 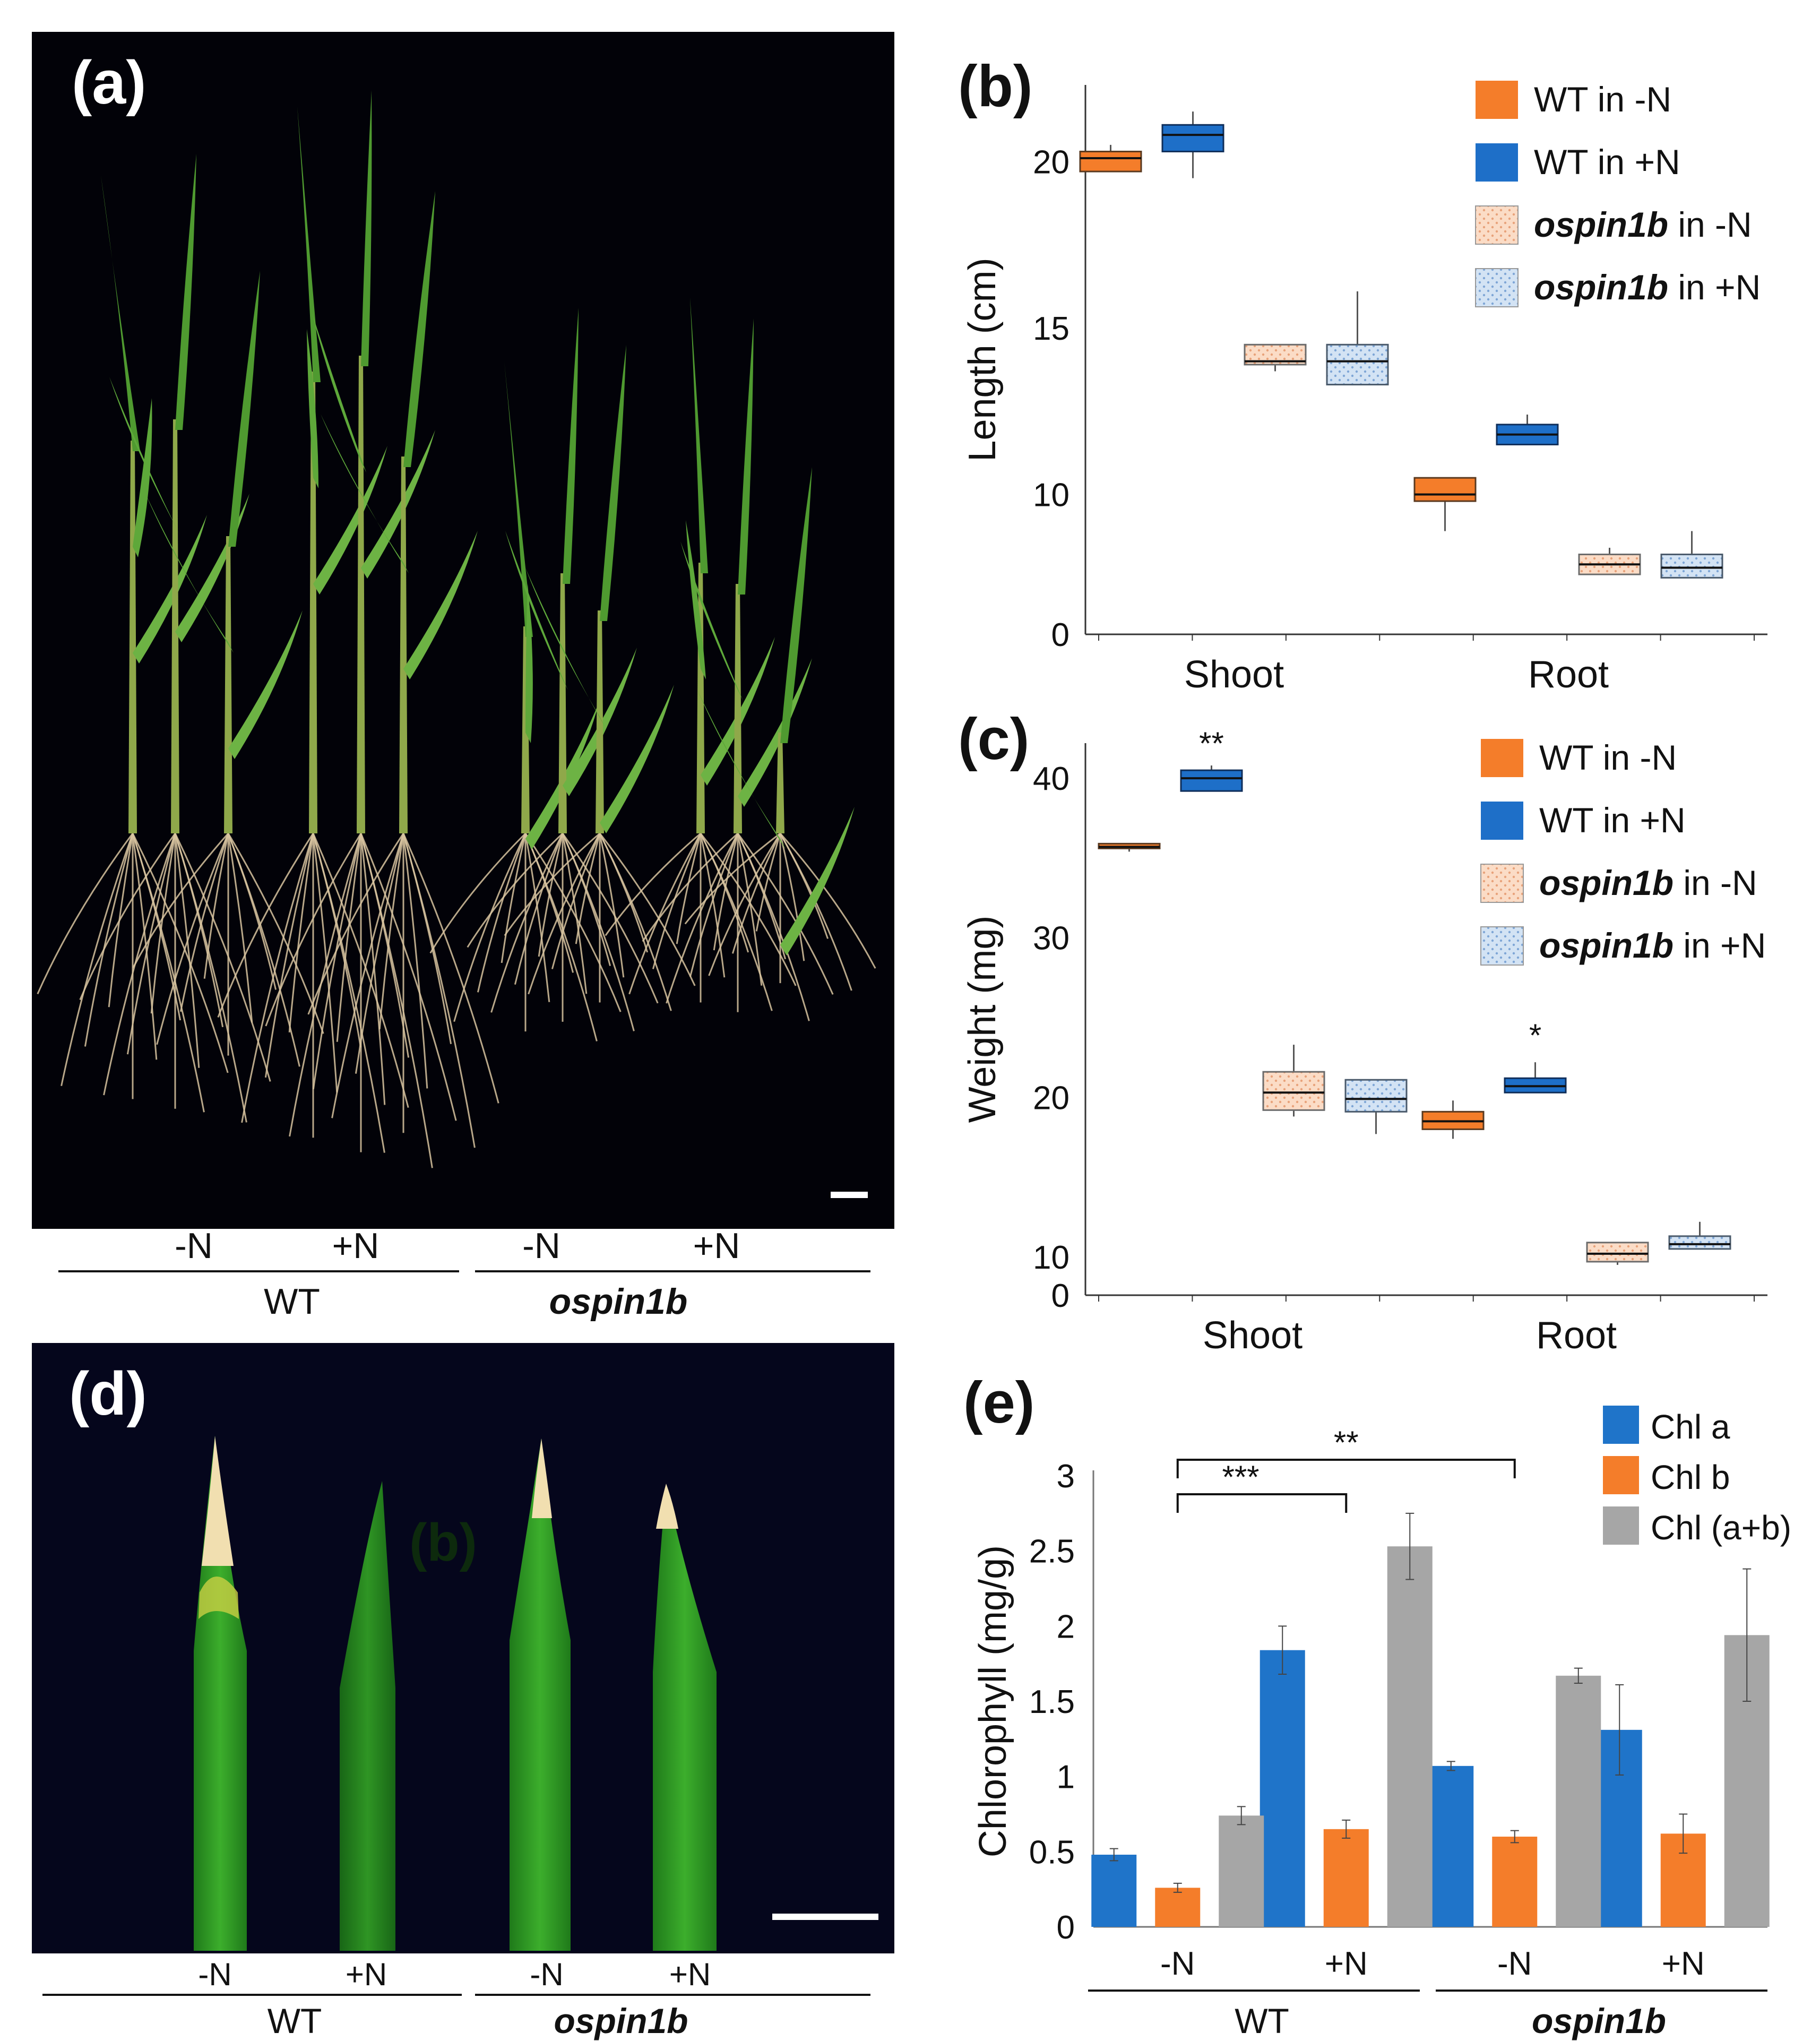 What do you see at coordinates (1051, 329) in the screenshot?
I see `y-tick-label: 15` at bounding box center [1051, 329].